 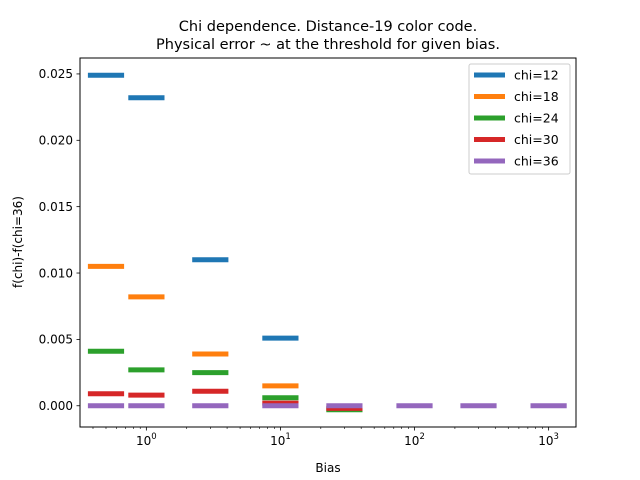 I want to click on chart-title-line-1: Chi dependence. Distance-19 color code., so click(x=328, y=27).